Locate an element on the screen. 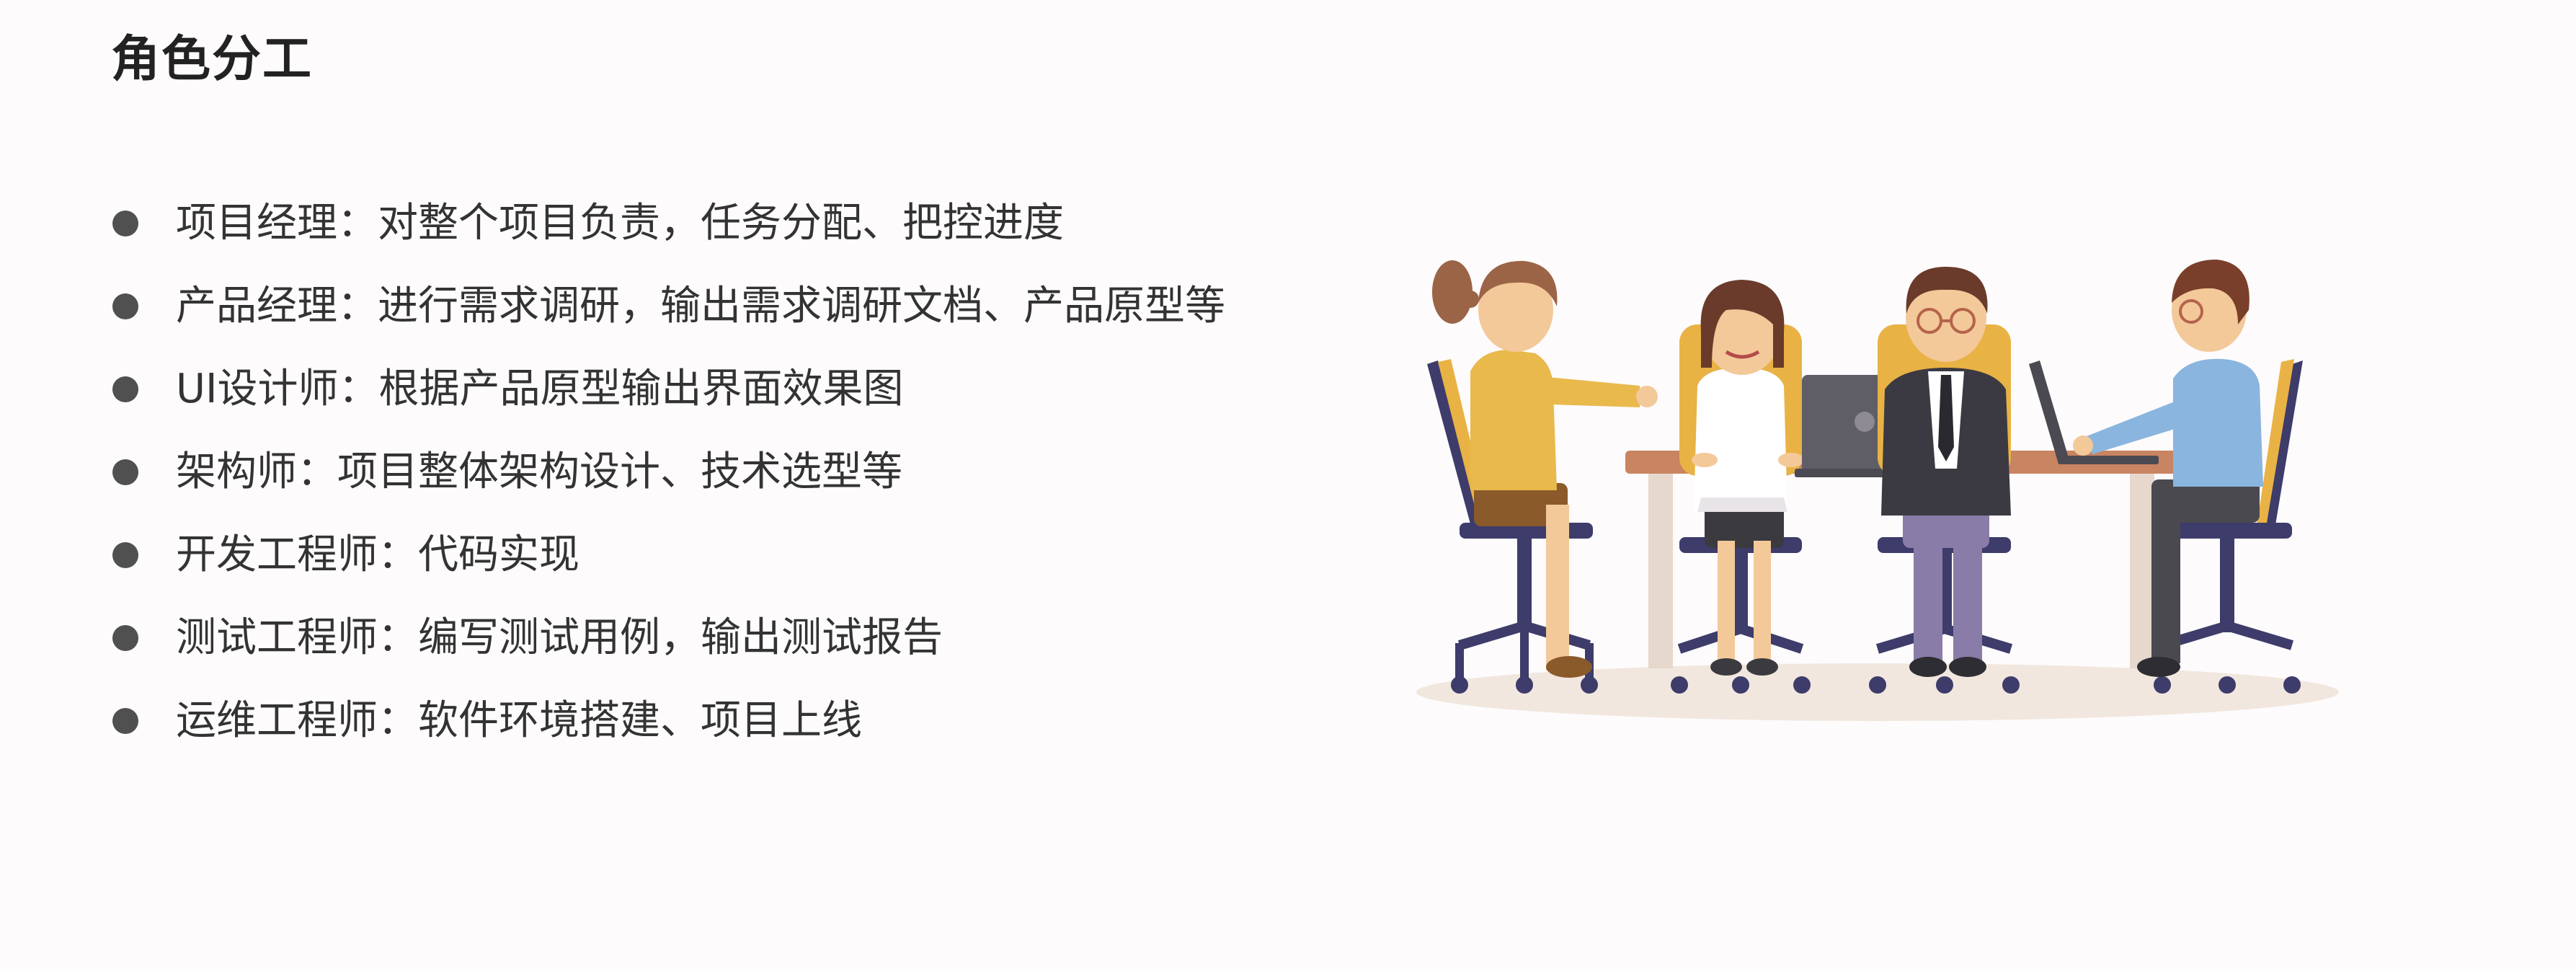  person-center-man-icon is located at coordinates (1944, 481).